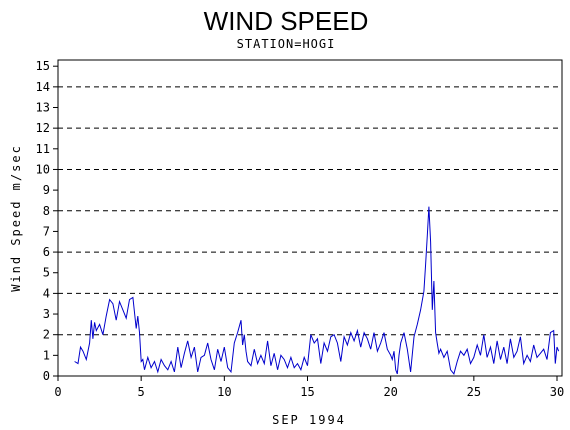  What do you see at coordinates (286, 21) in the screenshot?
I see `chart-title: WIND SPEED` at bounding box center [286, 21].